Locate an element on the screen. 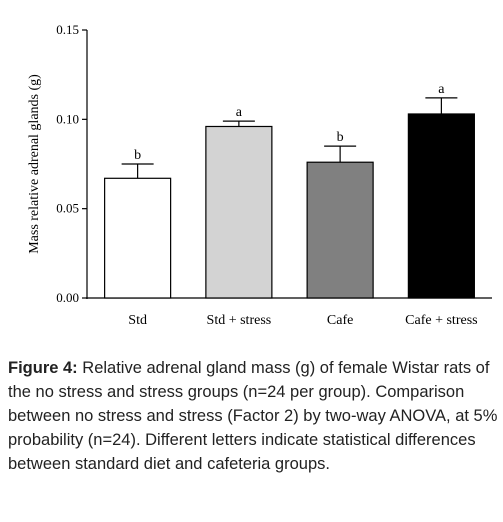  caption-label: Figure 4: is located at coordinates (43, 368).